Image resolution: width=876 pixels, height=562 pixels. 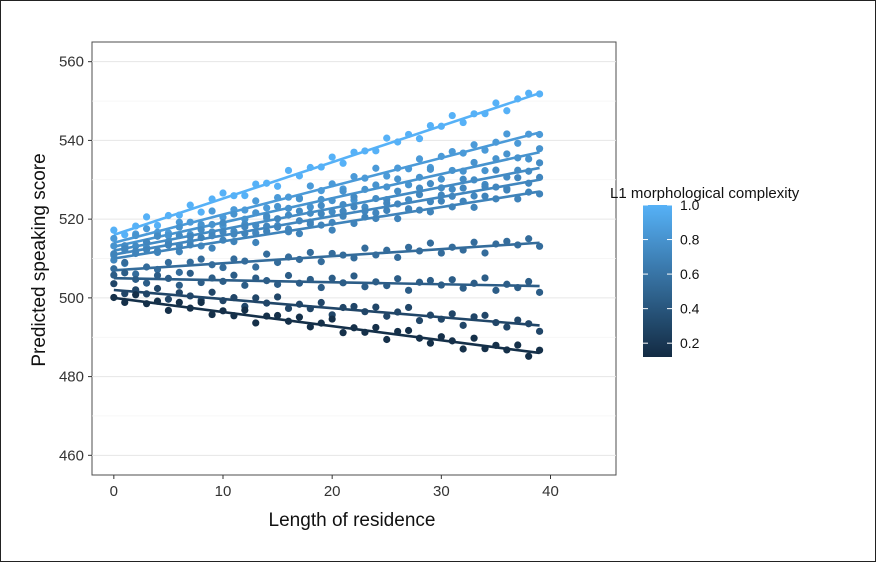 What do you see at coordinates (690, 240) in the screenshot?
I see `legend-label: 0.8` at bounding box center [690, 240].